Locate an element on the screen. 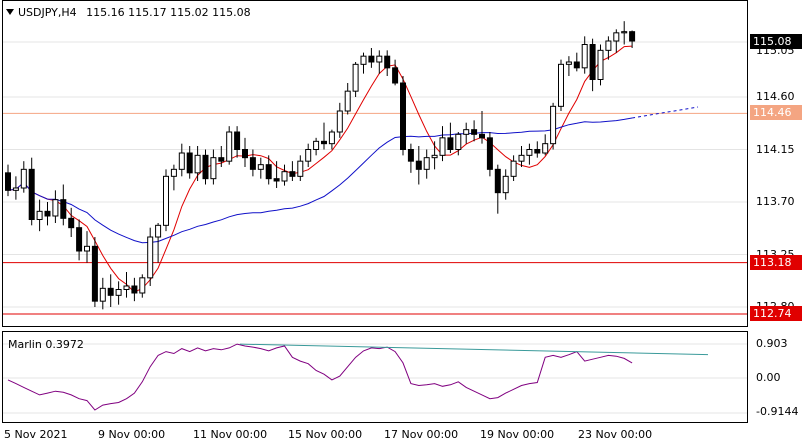  ohlc-values: 115.16 115.17 115.02 115.08 is located at coordinates (168, 12).